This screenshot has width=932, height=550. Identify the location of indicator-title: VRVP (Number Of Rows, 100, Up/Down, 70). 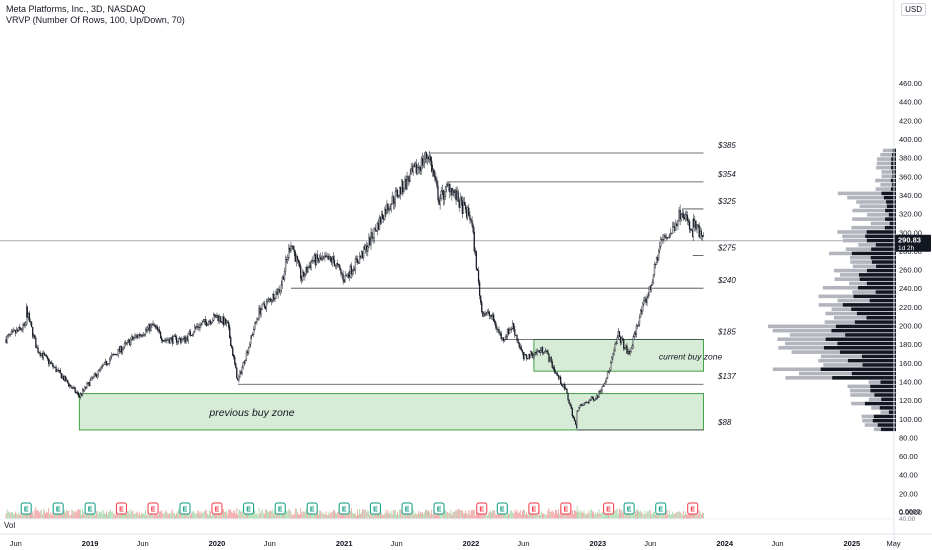
(95, 20).